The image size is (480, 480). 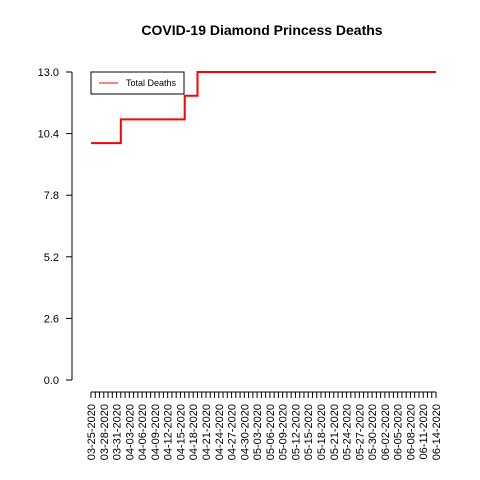 What do you see at coordinates (424, 431) in the screenshot?
I see `x-tick-label: 06-11-2020` at bounding box center [424, 431].